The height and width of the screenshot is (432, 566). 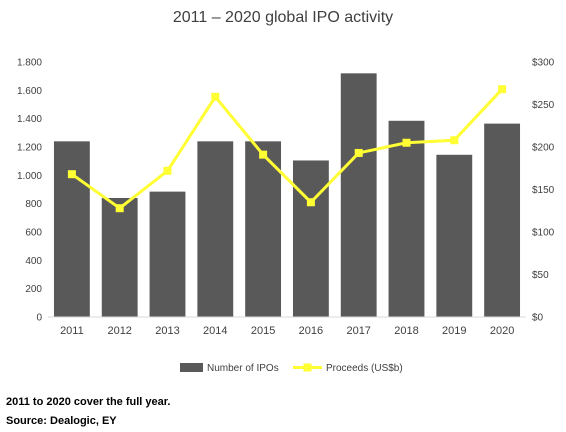 I want to click on right-tick-label: $50, so click(x=540, y=275).